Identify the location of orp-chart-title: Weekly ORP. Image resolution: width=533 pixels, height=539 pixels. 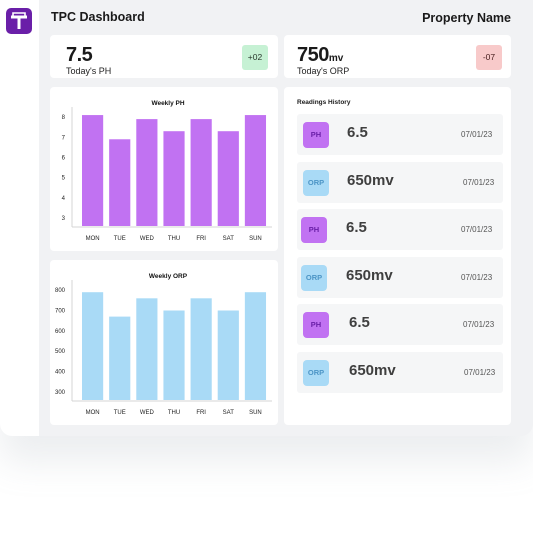
(168, 276).